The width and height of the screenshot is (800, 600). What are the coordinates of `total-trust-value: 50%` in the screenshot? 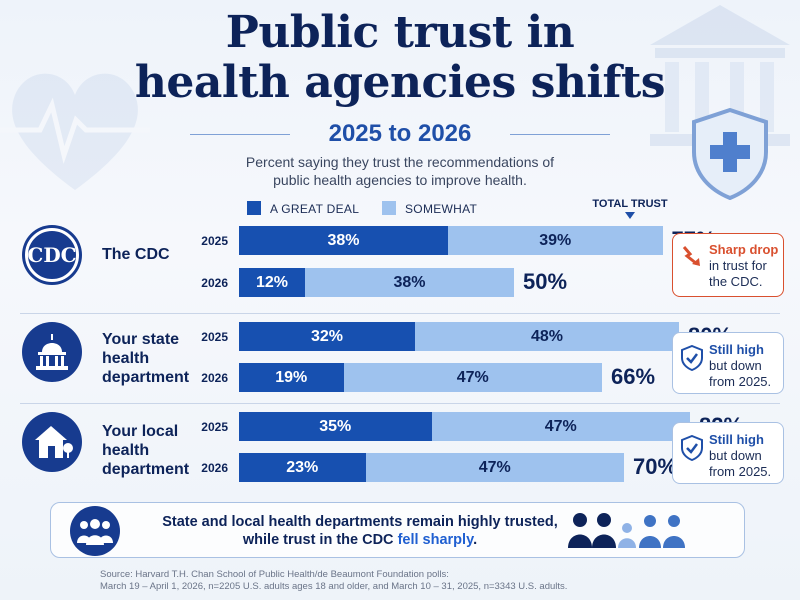 It's located at (545, 281).